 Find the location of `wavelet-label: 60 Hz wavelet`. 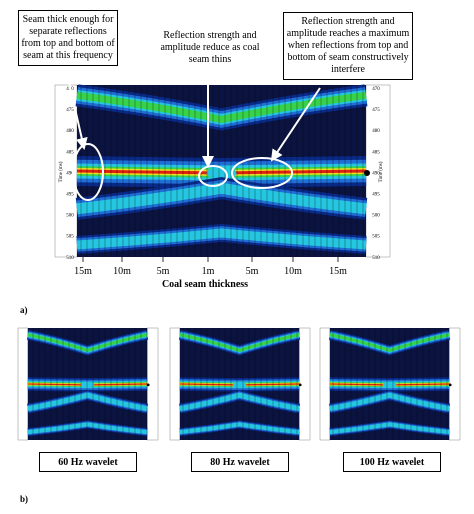

wavelet-label: 60 Hz wavelet is located at coordinates (88, 462).